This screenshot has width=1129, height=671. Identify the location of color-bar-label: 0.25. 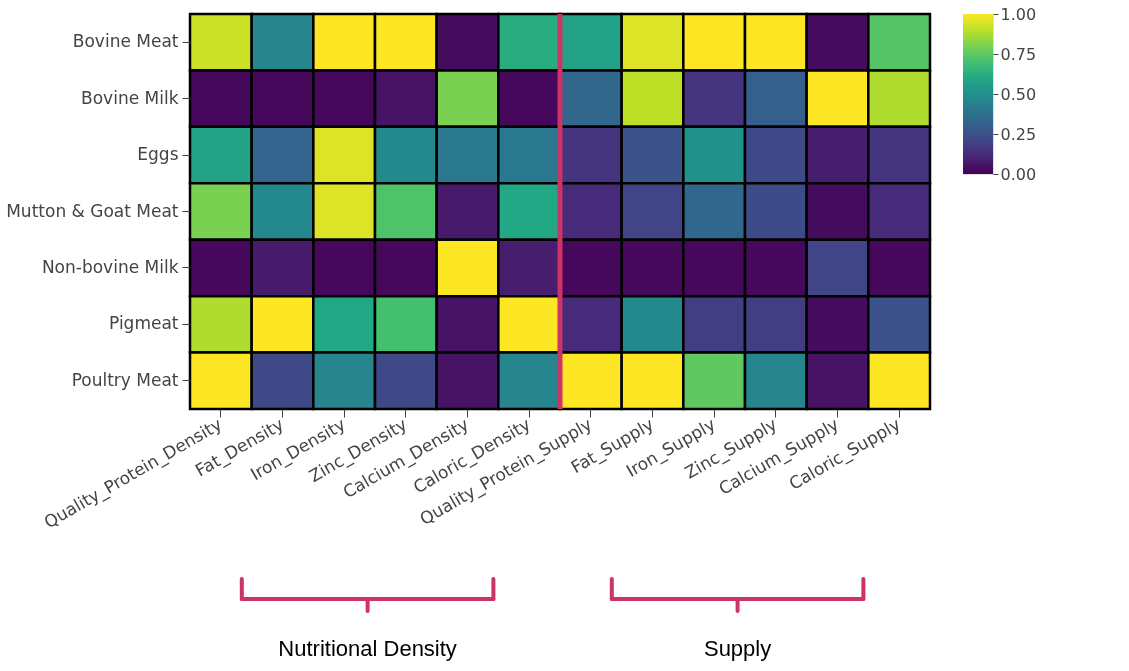
(1018, 134).